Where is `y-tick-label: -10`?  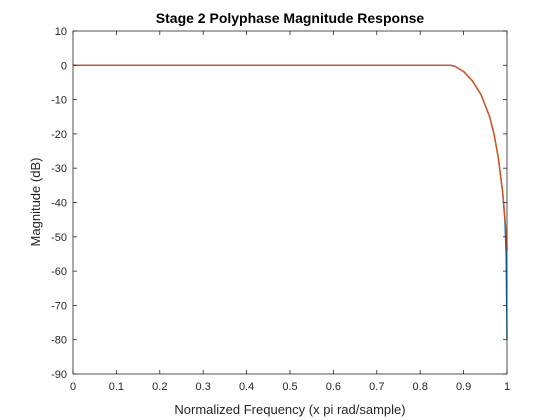 y-tick-label: -10 is located at coordinates (59, 101).